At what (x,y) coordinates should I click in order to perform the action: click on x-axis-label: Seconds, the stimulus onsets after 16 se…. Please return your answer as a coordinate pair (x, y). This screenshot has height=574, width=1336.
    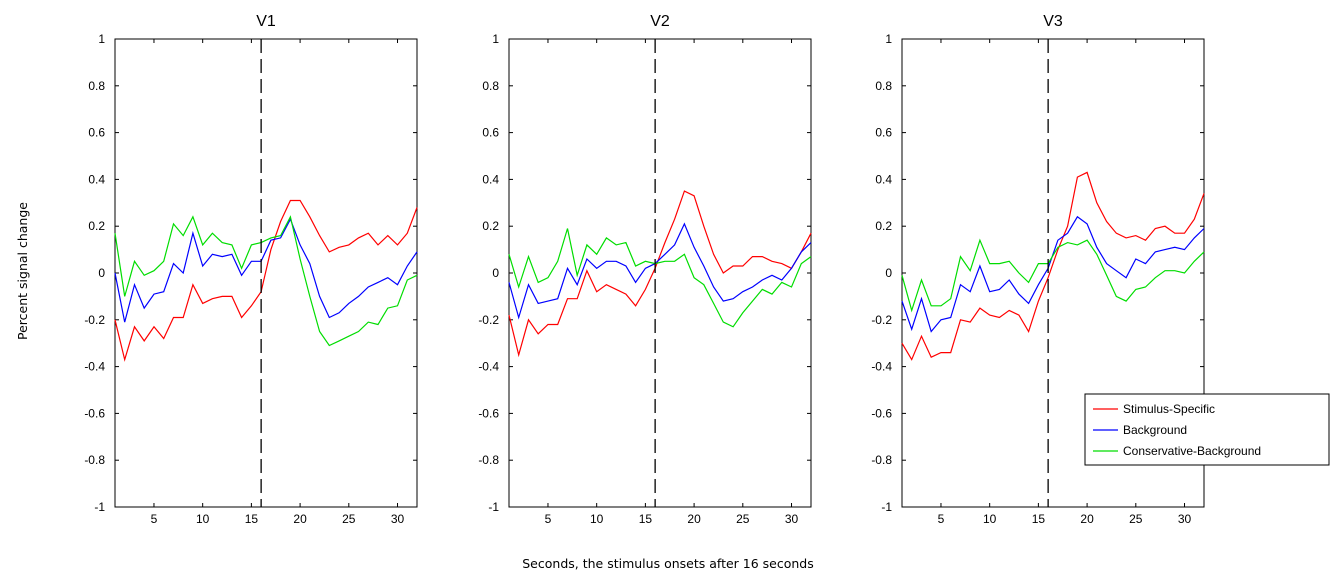
    Looking at the image, I should click on (668, 563).